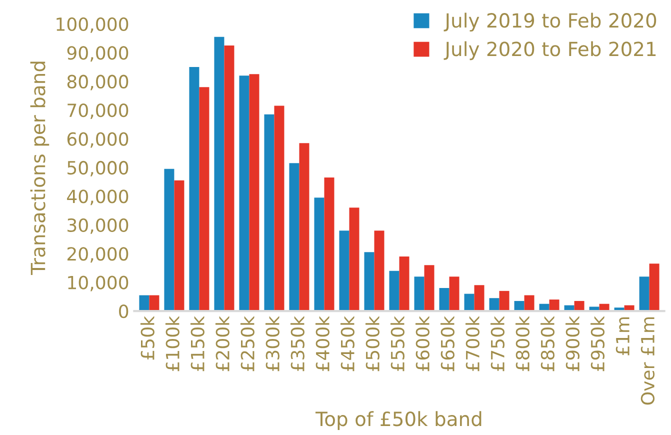 The width and height of the screenshot is (671, 435). What do you see at coordinates (272, 344) in the screenshot?
I see `x-tick-label: £300k` at bounding box center [272, 344].